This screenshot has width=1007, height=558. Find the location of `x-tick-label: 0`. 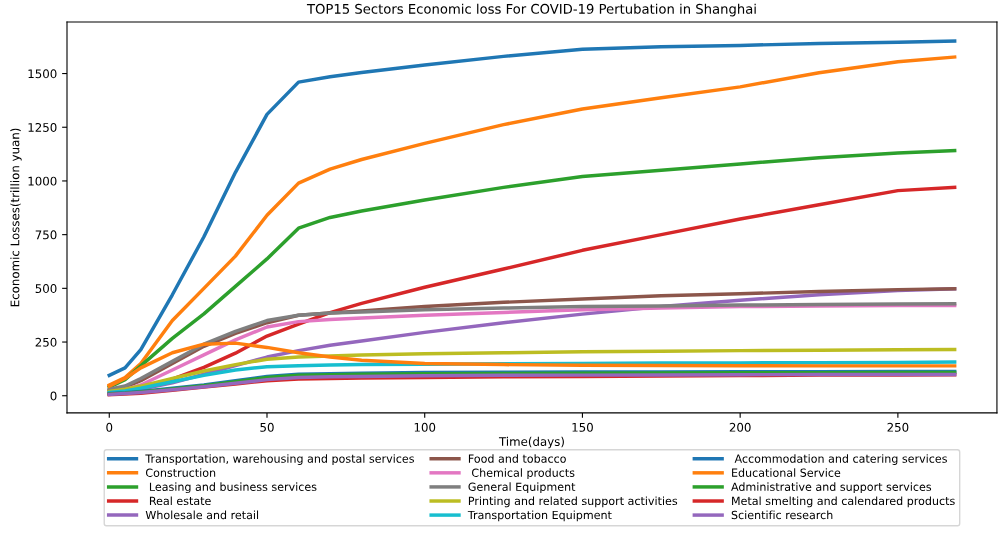

x-tick-label: 0 is located at coordinates (109, 427).